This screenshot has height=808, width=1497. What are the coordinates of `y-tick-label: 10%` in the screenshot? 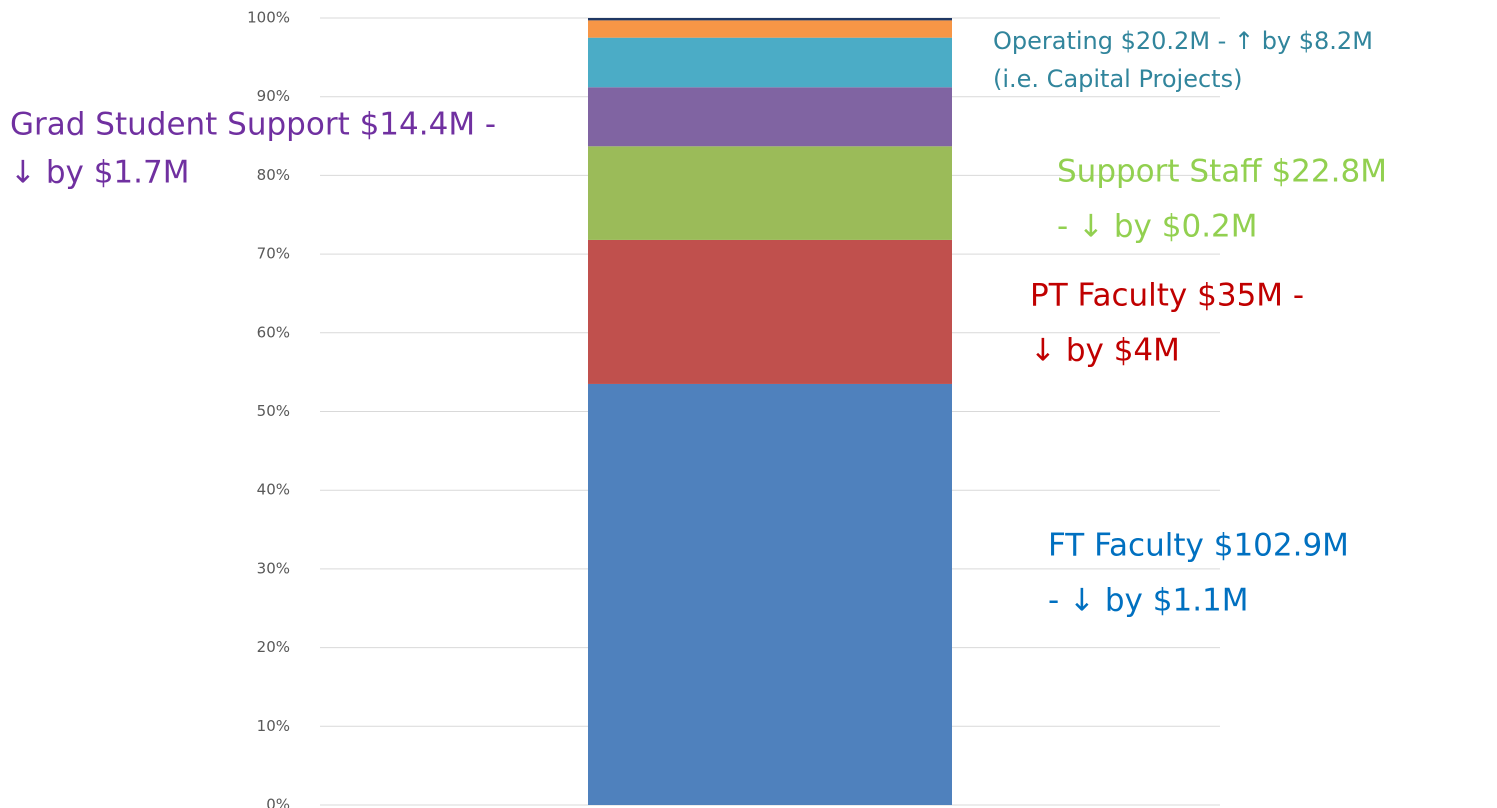 It's located at (273, 726).